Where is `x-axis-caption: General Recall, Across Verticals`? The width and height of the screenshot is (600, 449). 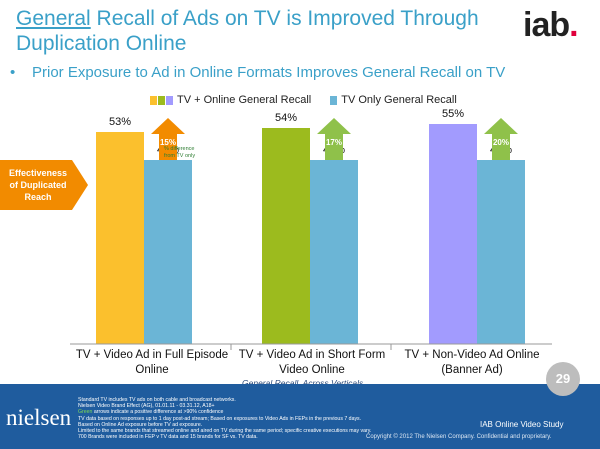 x-axis-caption: General Recall, Across Verticals is located at coordinates (303, 383).